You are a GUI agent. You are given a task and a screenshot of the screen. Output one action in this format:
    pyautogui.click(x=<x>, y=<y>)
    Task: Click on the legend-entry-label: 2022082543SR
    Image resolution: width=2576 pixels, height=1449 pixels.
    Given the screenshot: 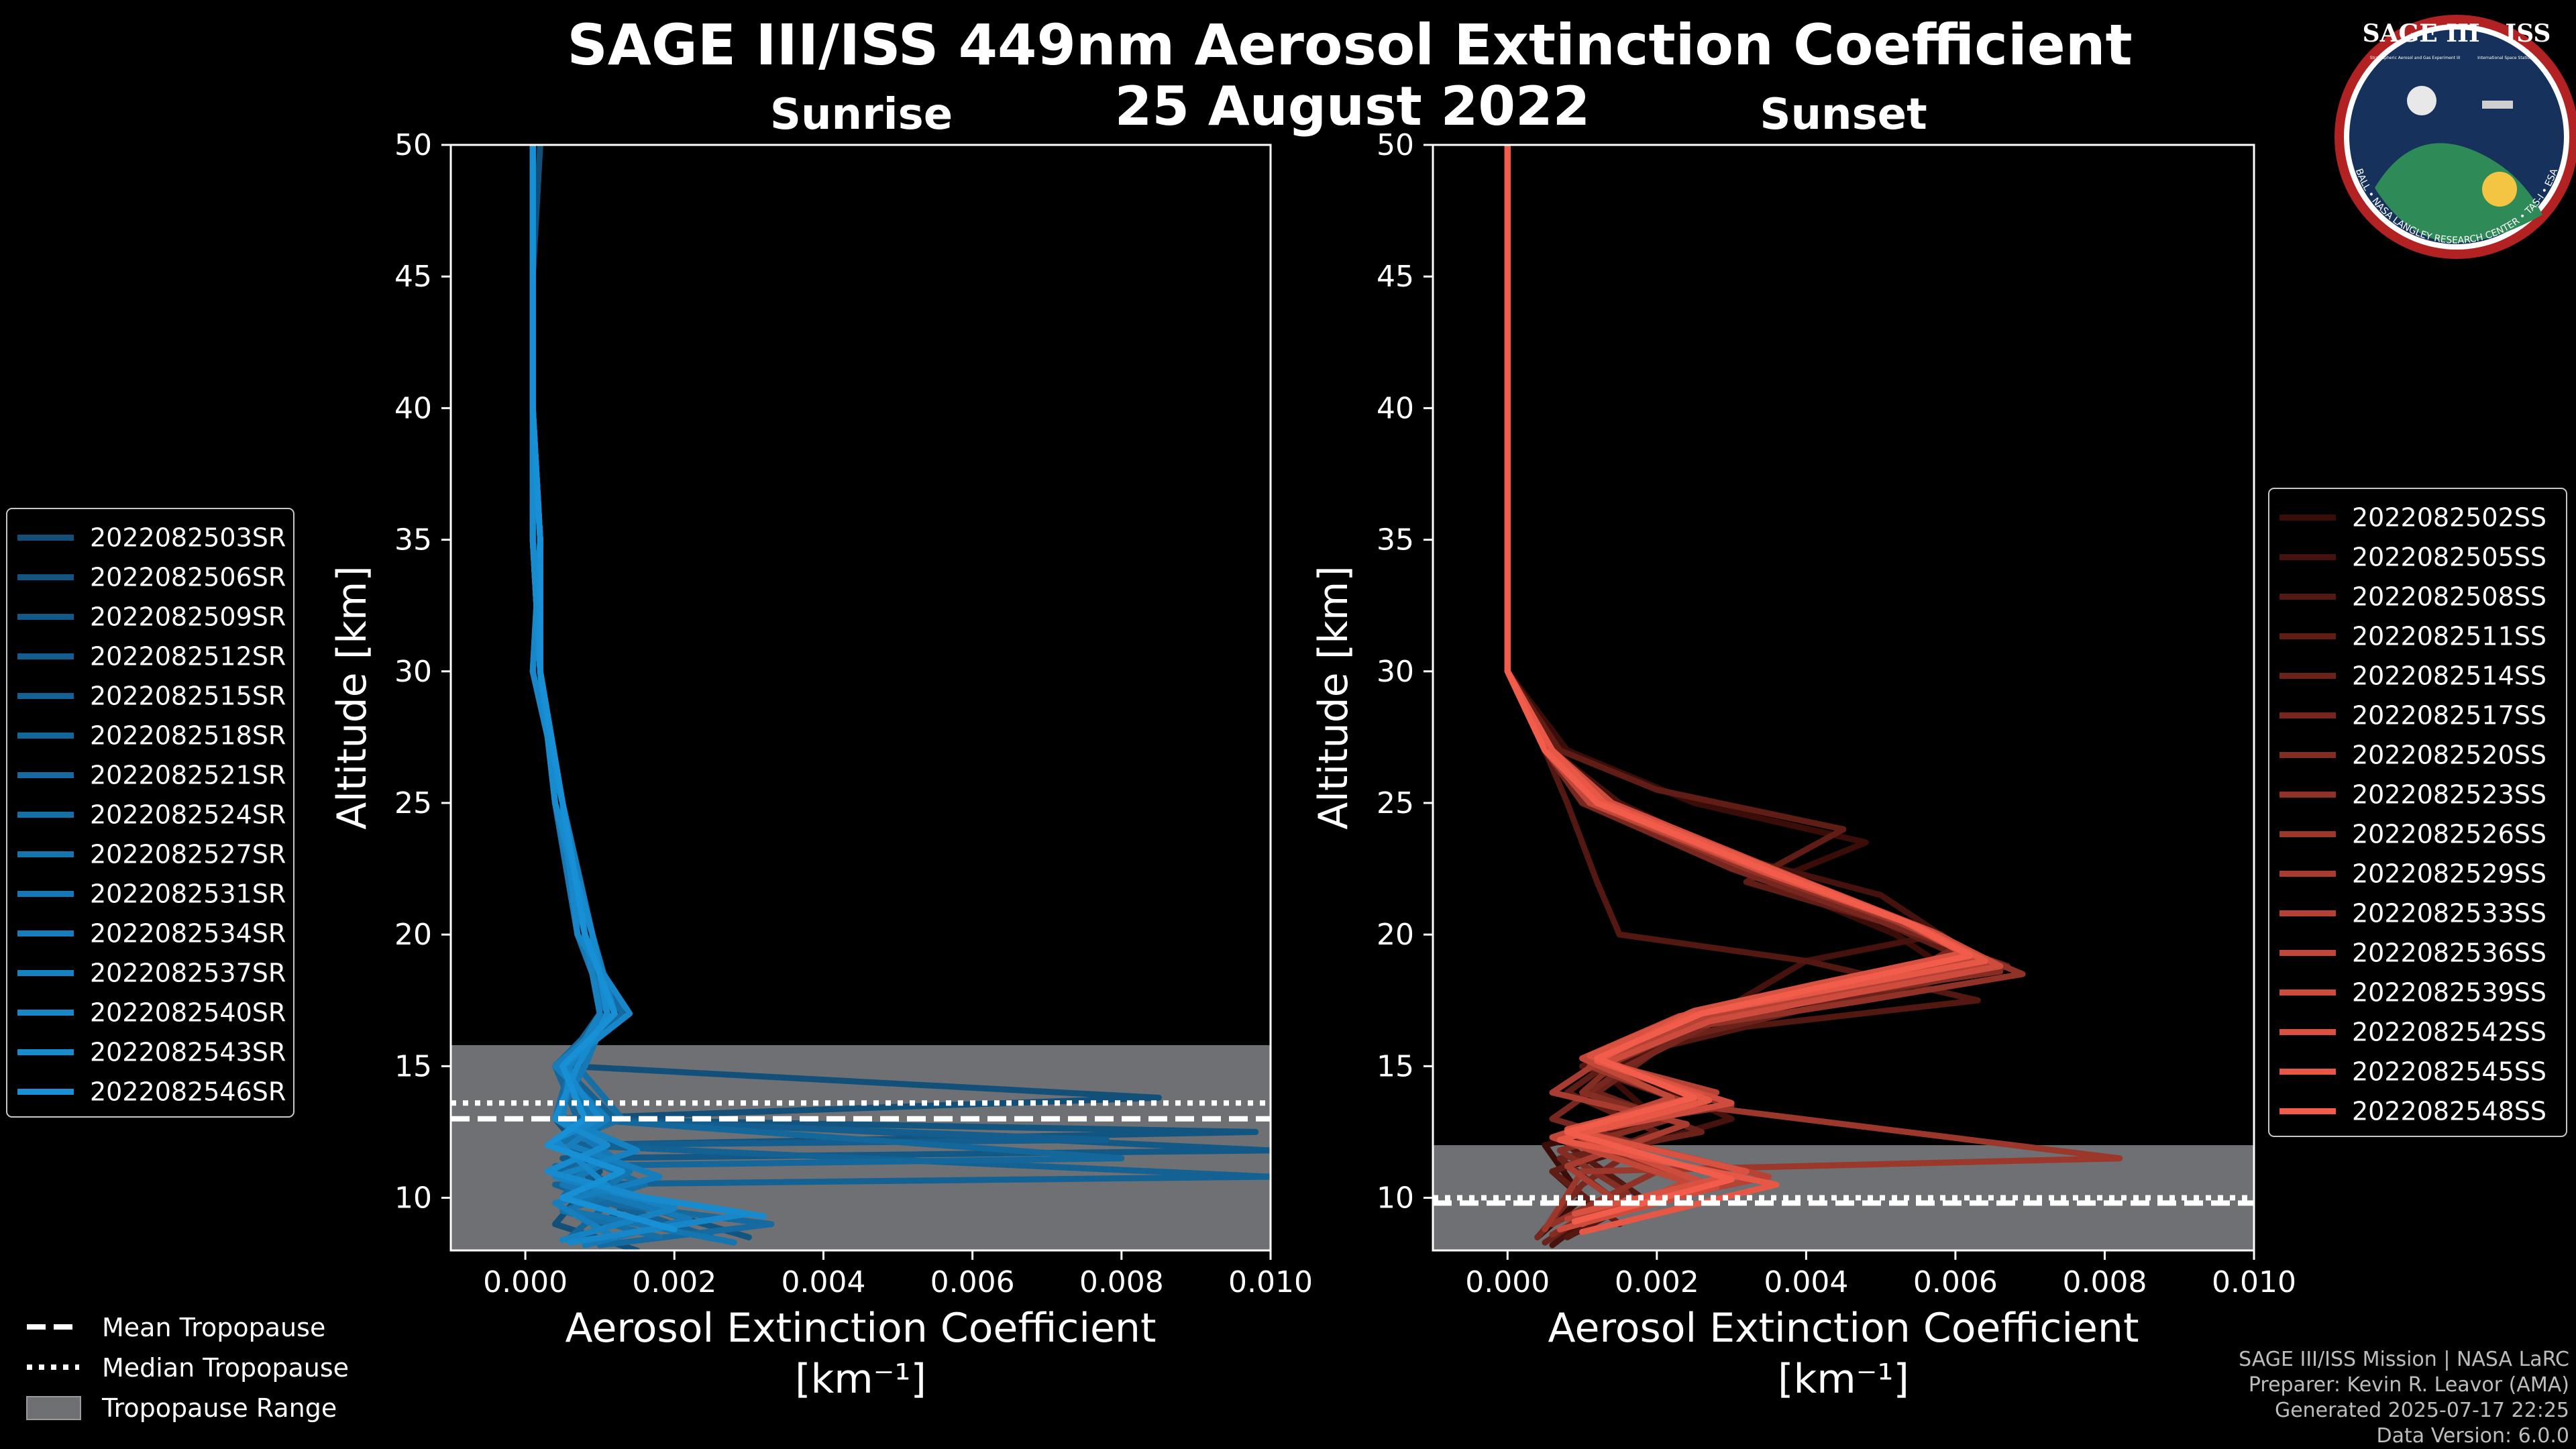 What is the action you would take?
    pyautogui.click(x=188, y=1052)
    